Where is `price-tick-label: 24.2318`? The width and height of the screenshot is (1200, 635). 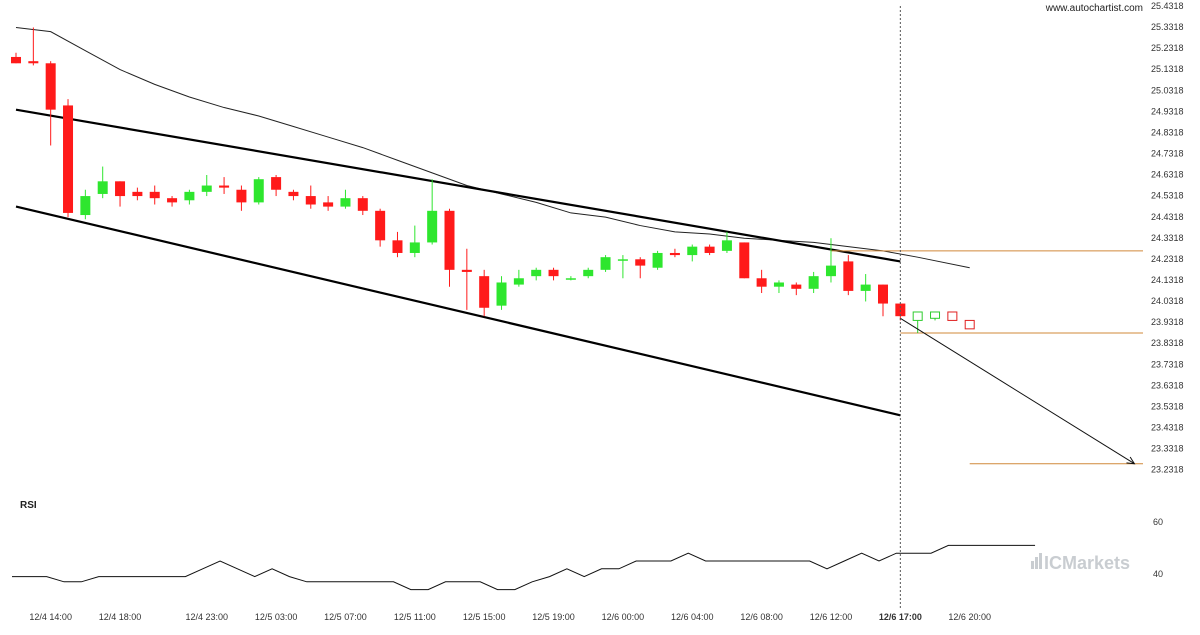
price-tick-label: 24.2318 is located at coordinates (1167, 259).